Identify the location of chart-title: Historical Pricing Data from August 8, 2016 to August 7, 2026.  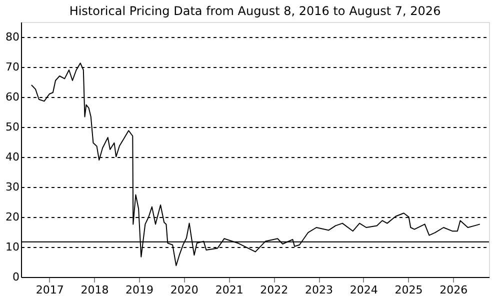
(255, 11).